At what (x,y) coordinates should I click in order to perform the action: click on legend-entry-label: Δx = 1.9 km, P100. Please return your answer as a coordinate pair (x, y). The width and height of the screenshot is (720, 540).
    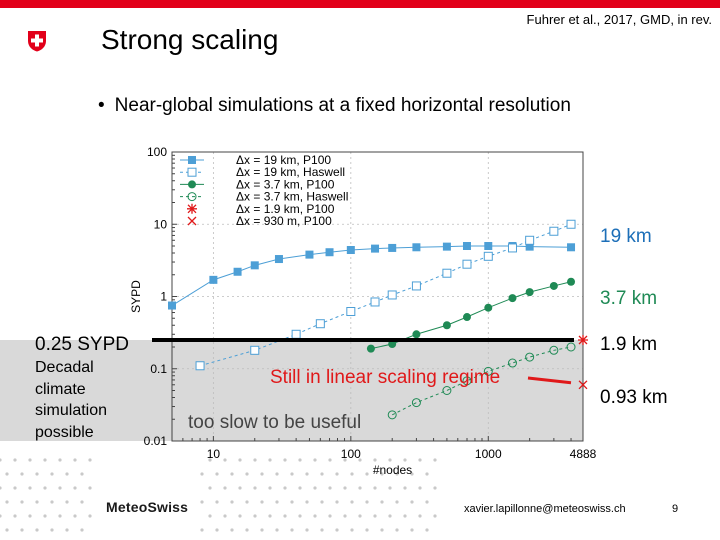
    Looking at the image, I should click on (285, 209).